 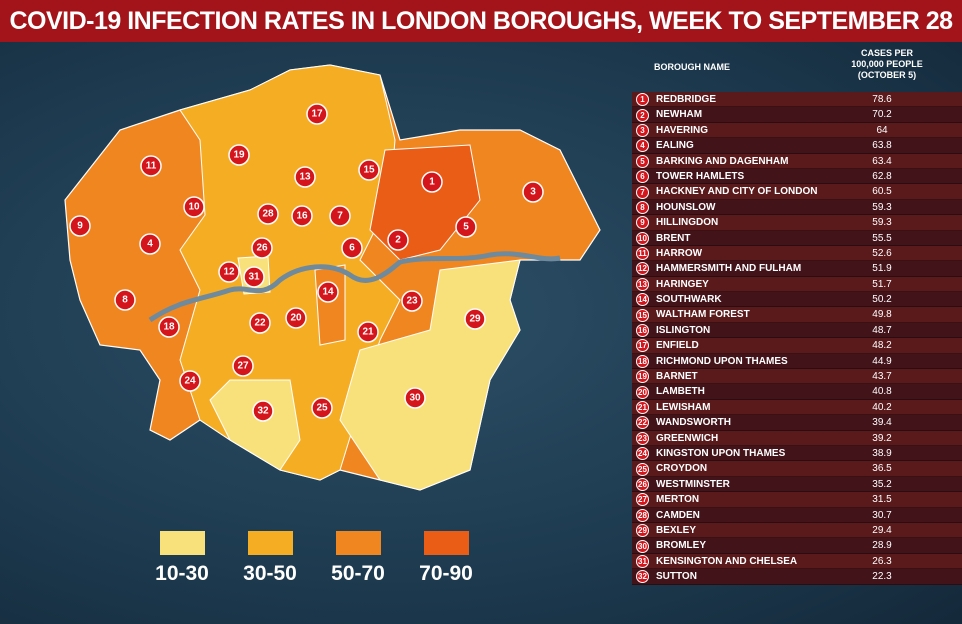 What do you see at coordinates (398, 240) in the screenshot?
I see `borough-marker: 2` at bounding box center [398, 240].